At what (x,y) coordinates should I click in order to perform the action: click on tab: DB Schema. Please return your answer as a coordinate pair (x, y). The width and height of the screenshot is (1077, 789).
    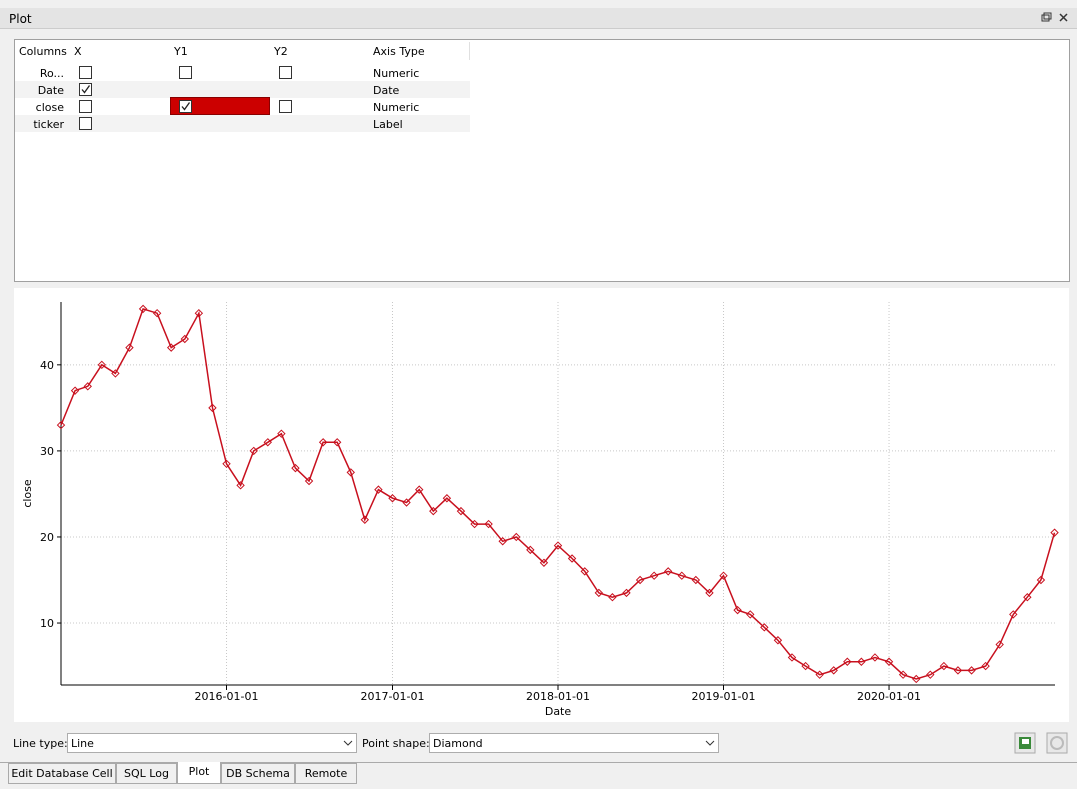
    Looking at the image, I should click on (258, 773).